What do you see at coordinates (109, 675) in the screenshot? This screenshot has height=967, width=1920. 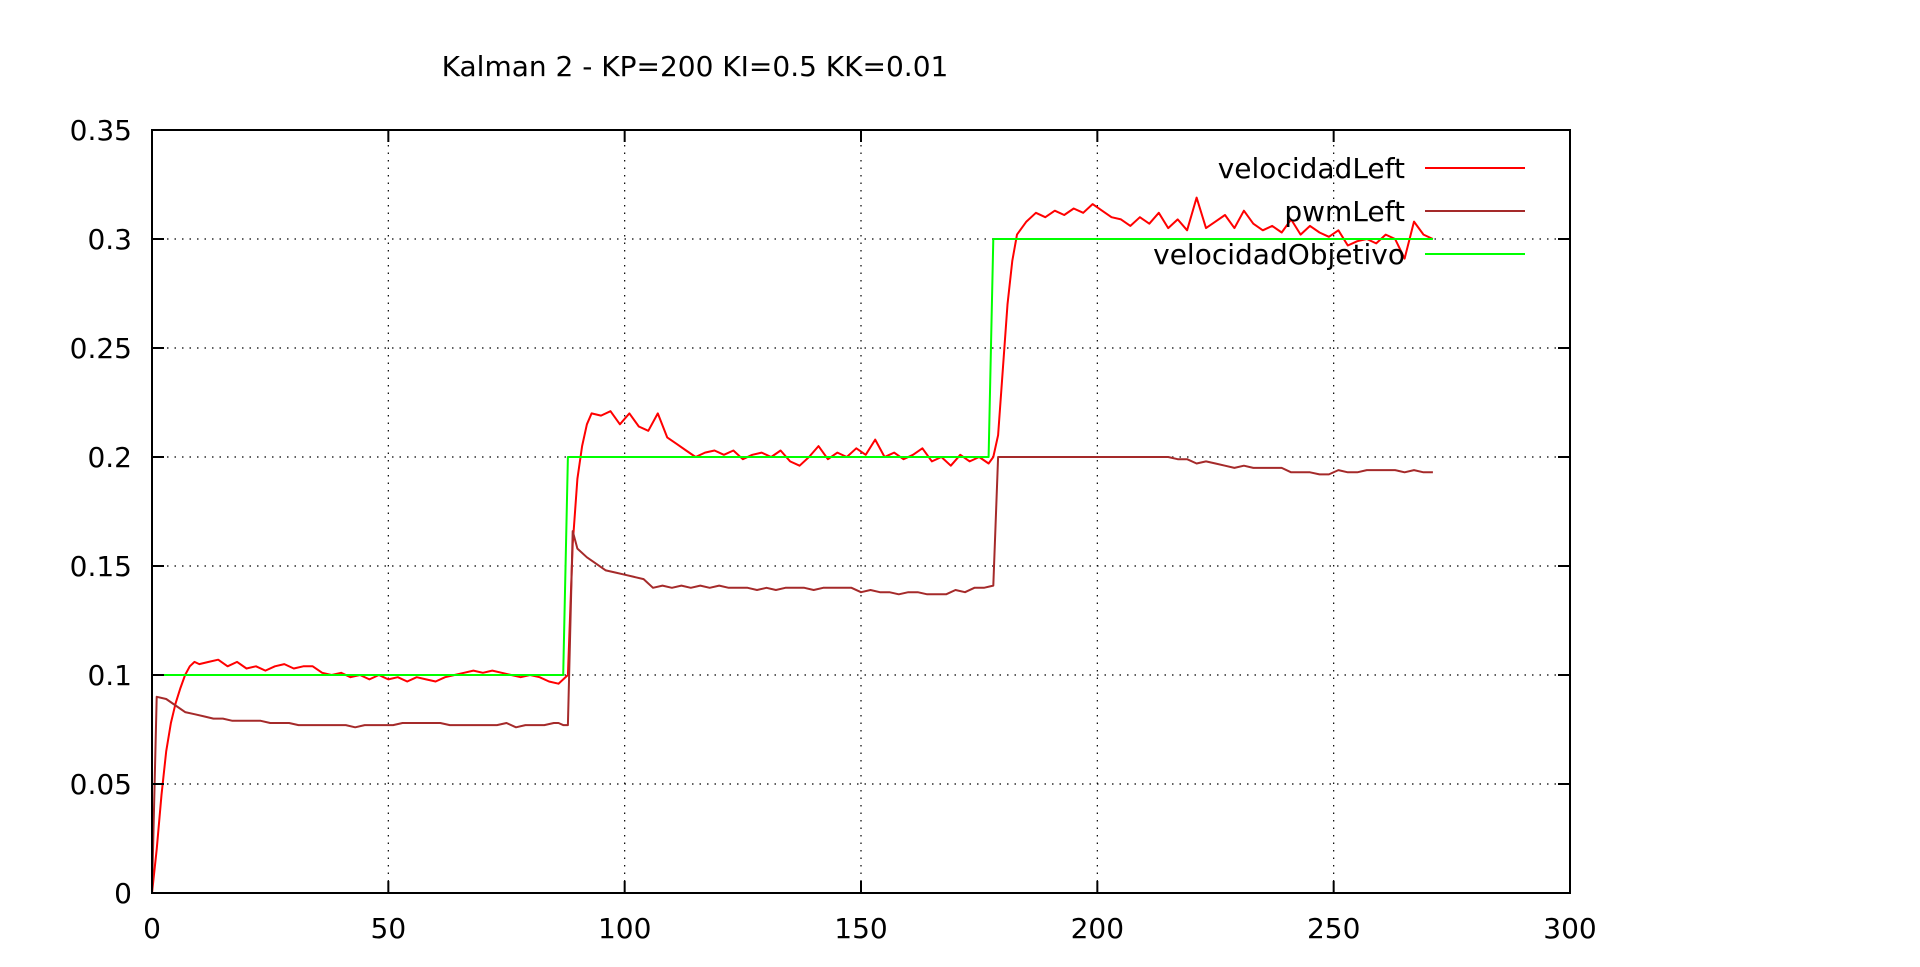 I see `y-tick-label: 0.1` at bounding box center [109, 675].